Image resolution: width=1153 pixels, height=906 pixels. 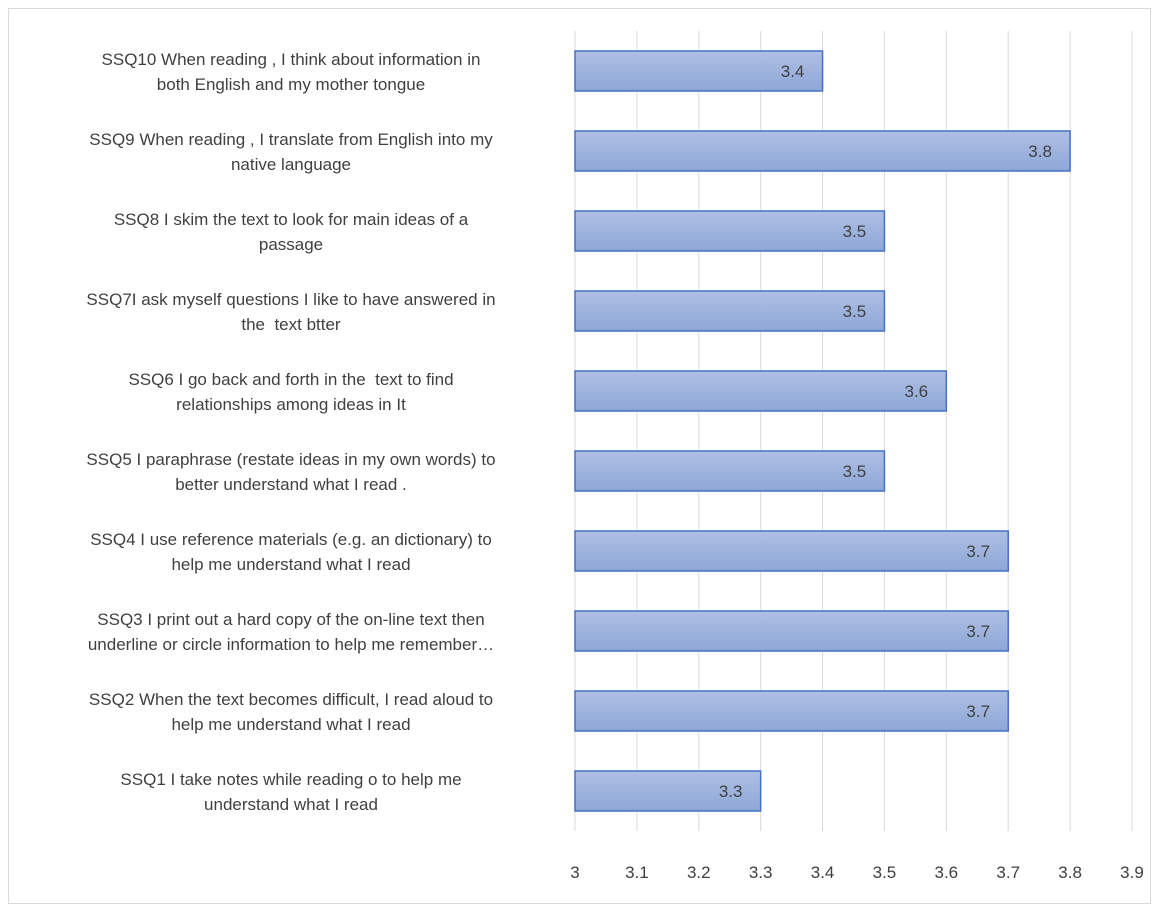 What do you see at coordinates (885, 872) in the screenshot?
I see `x-tick-label: 3.5` at bounding box center [885, 872].